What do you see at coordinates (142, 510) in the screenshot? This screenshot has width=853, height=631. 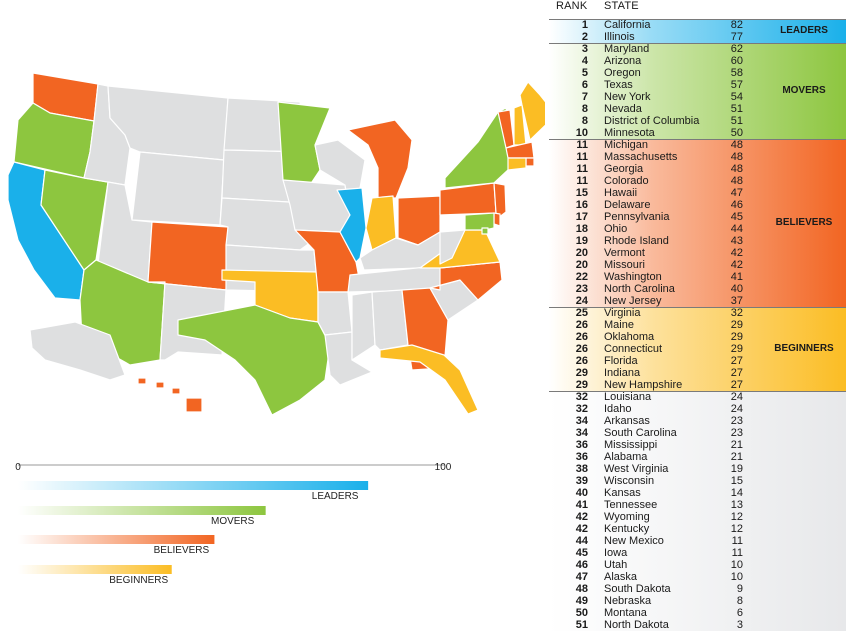 I see `scale-bar-movers` at bounding box center [142, 510].